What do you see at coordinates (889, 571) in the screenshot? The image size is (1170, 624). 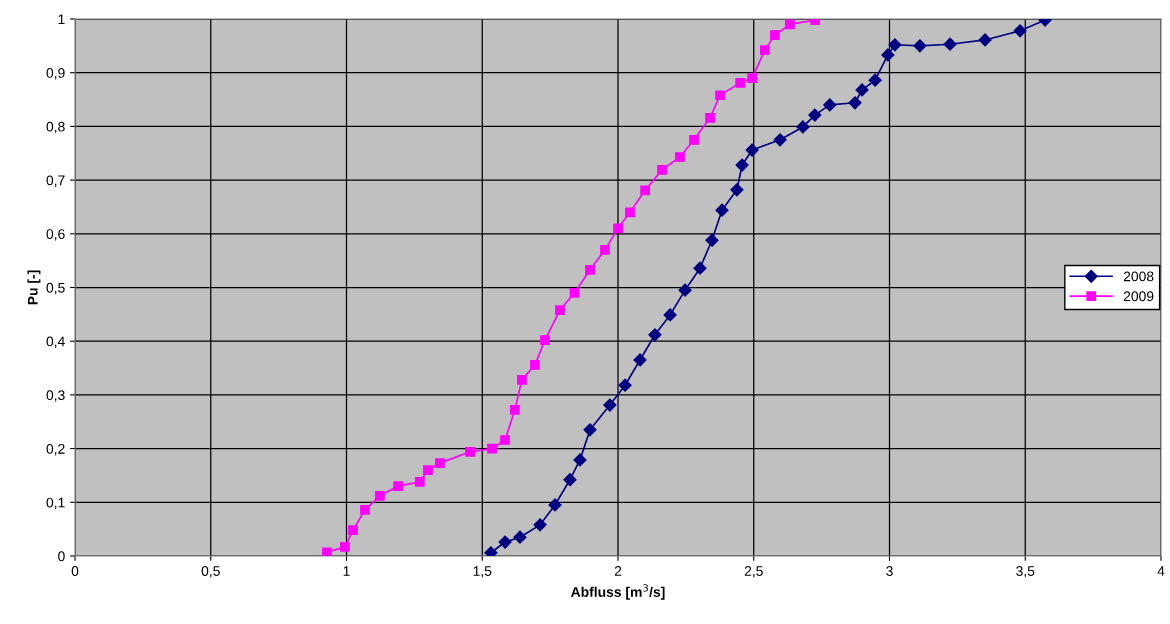 I see `x-tick-label: 3` at bounding box center [889, 571].